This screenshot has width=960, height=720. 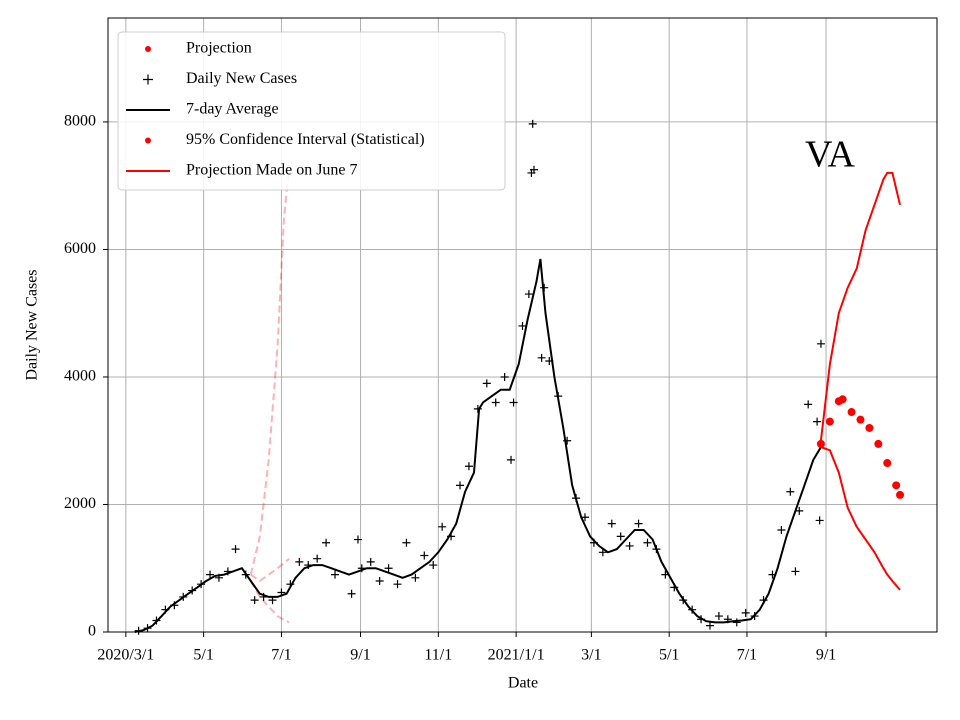 I want to click on x-tick-label: 5/1, so click(x=203, y=655).